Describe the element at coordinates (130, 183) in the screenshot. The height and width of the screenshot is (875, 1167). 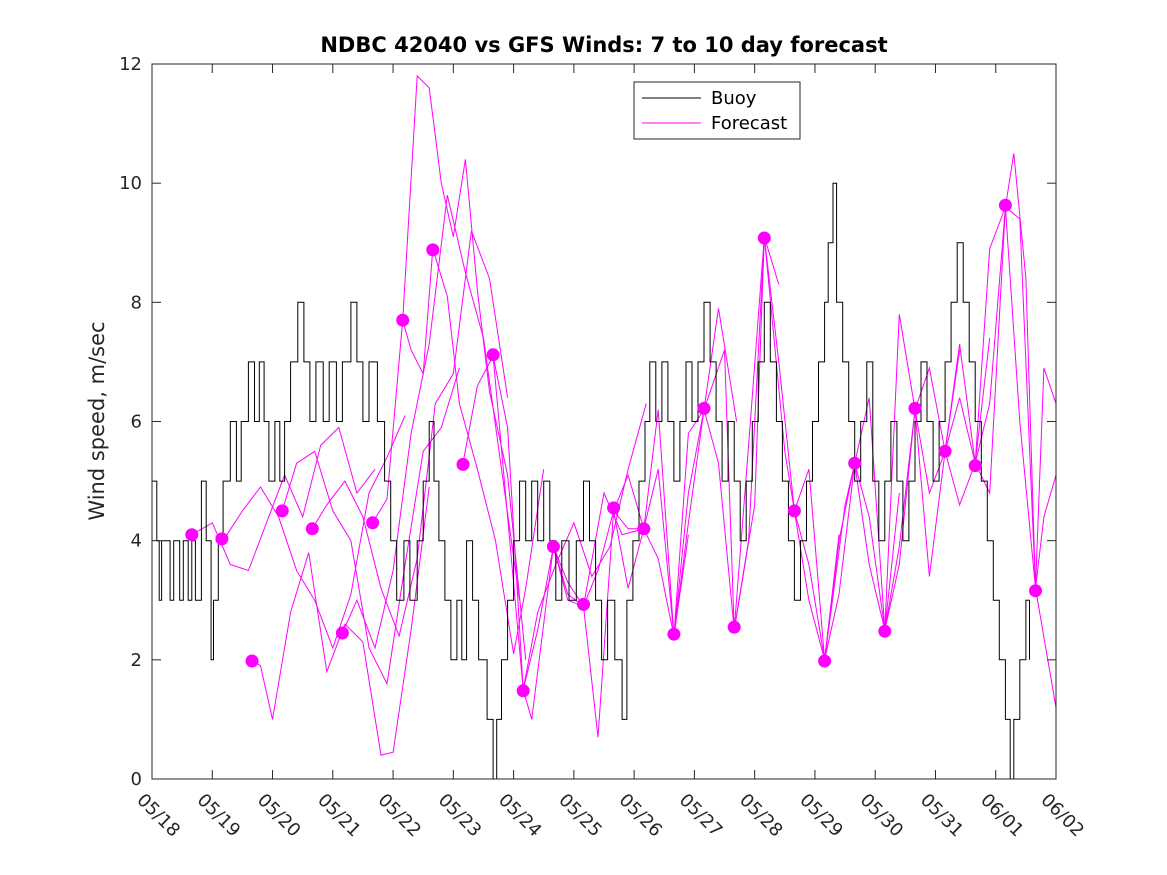
I see `y-tick-label: 10` at that location.